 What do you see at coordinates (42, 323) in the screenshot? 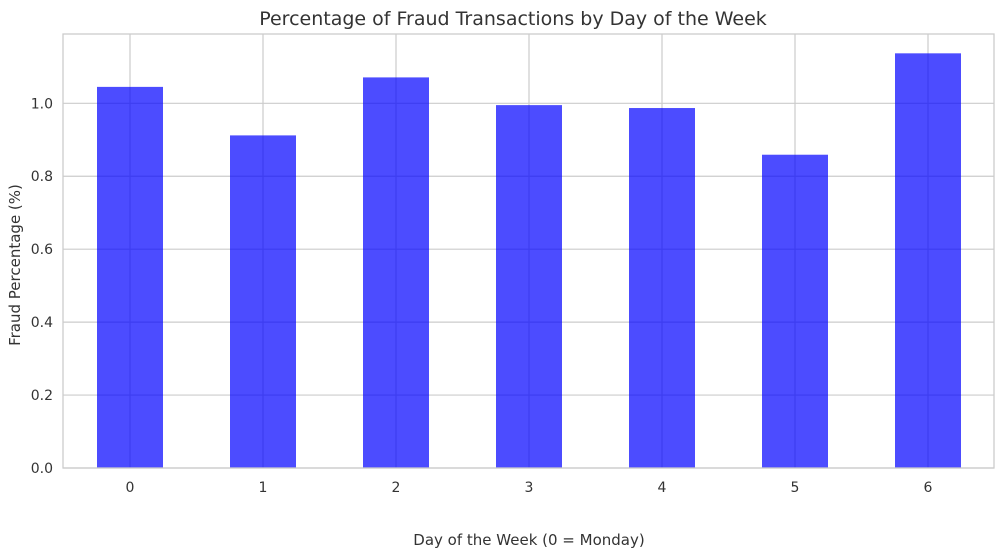
I see `y-tick-label: 0.4` at bounding box center [42, 323].